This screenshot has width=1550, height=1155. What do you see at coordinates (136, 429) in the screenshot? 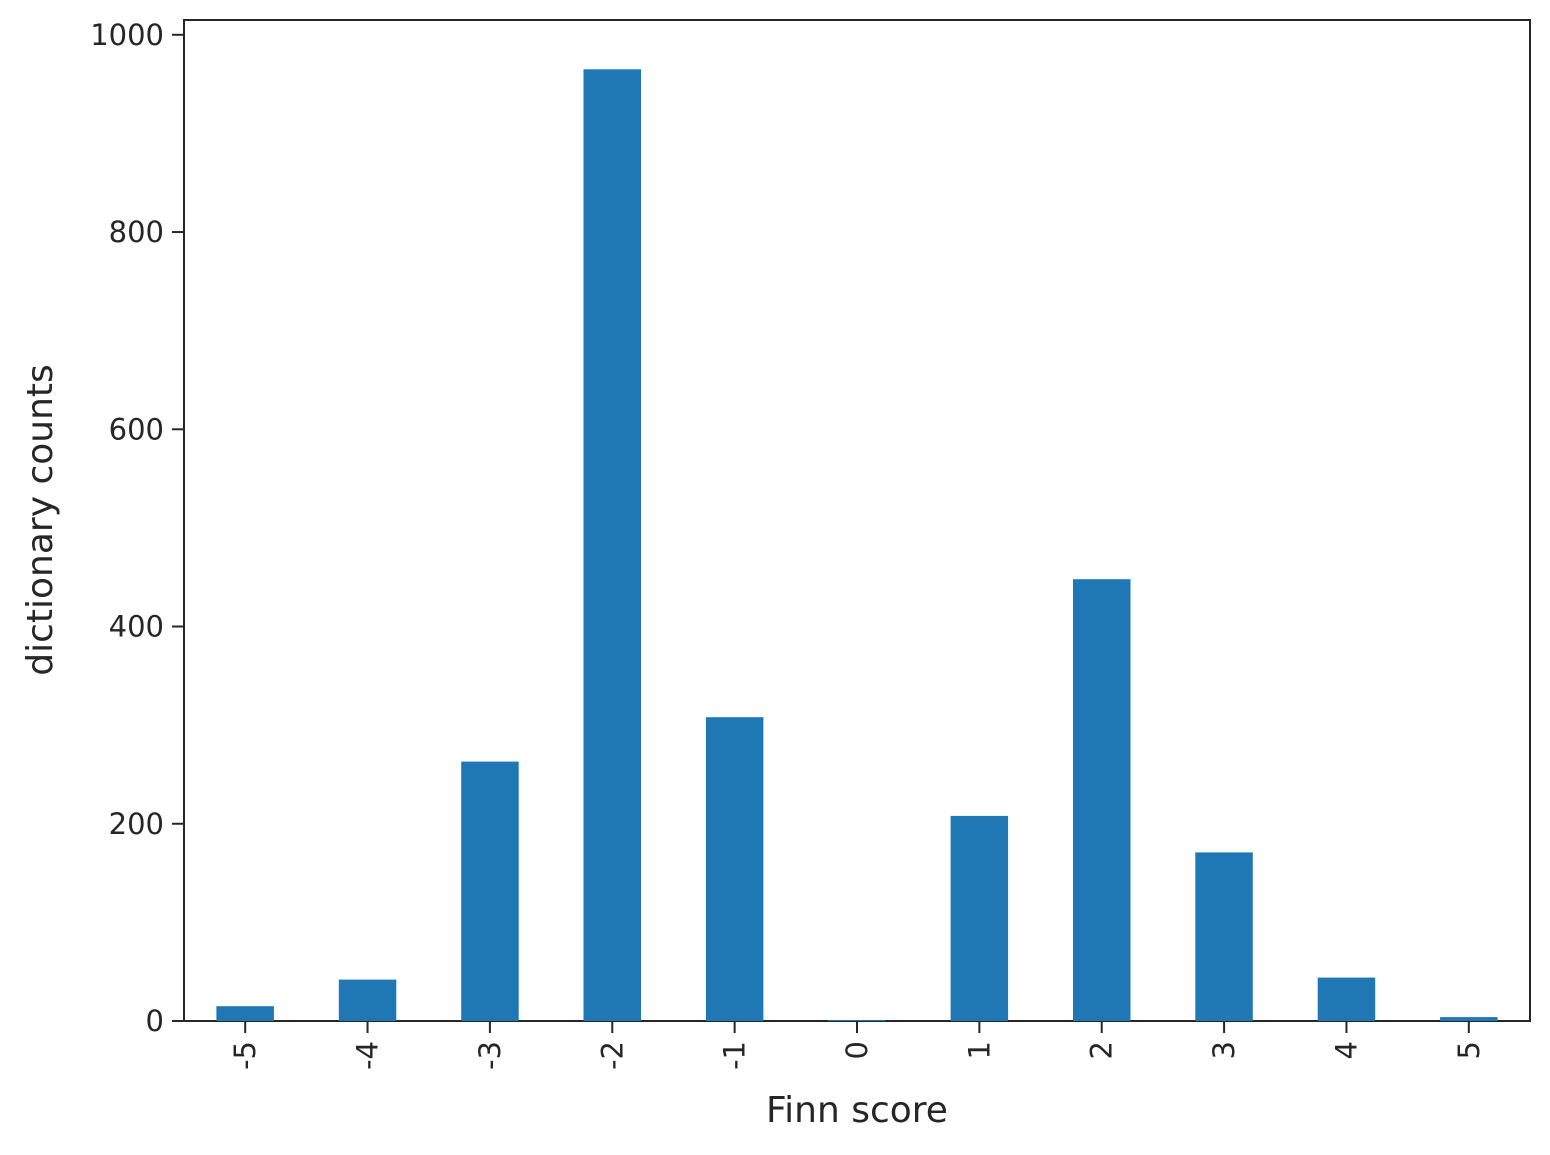
I see `y-tick-label: 600` at bounding box center [136, 429].